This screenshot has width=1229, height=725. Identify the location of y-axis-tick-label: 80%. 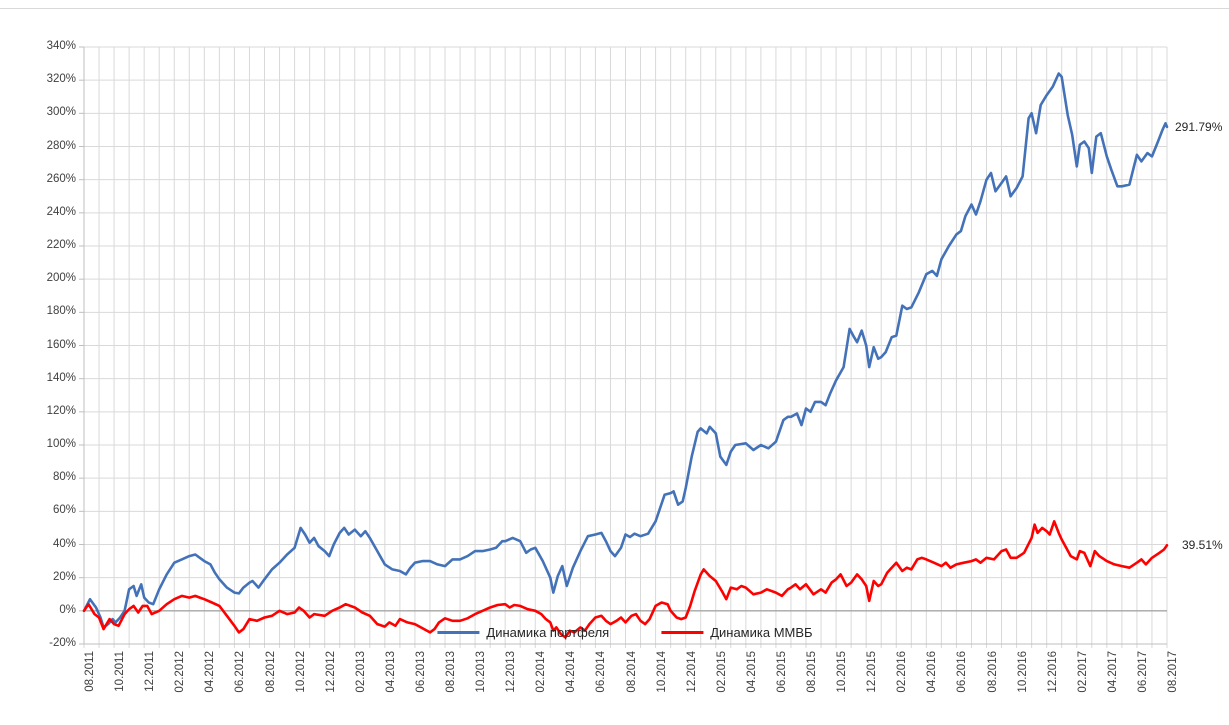
(64, 477).